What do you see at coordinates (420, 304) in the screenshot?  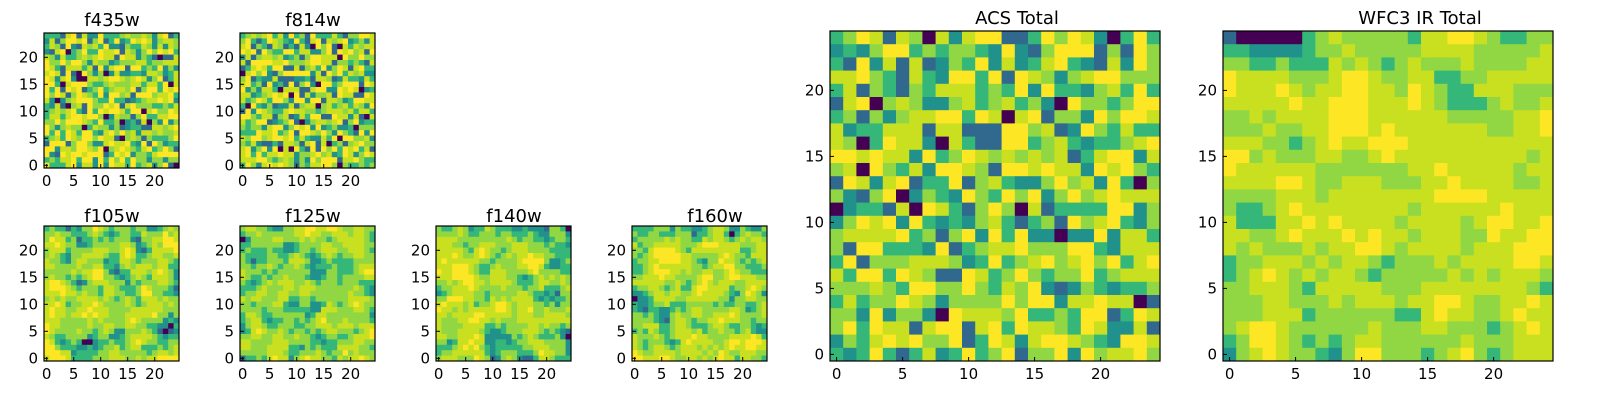 I see `y-tick-label: 10` at bounding box center [420, 304].